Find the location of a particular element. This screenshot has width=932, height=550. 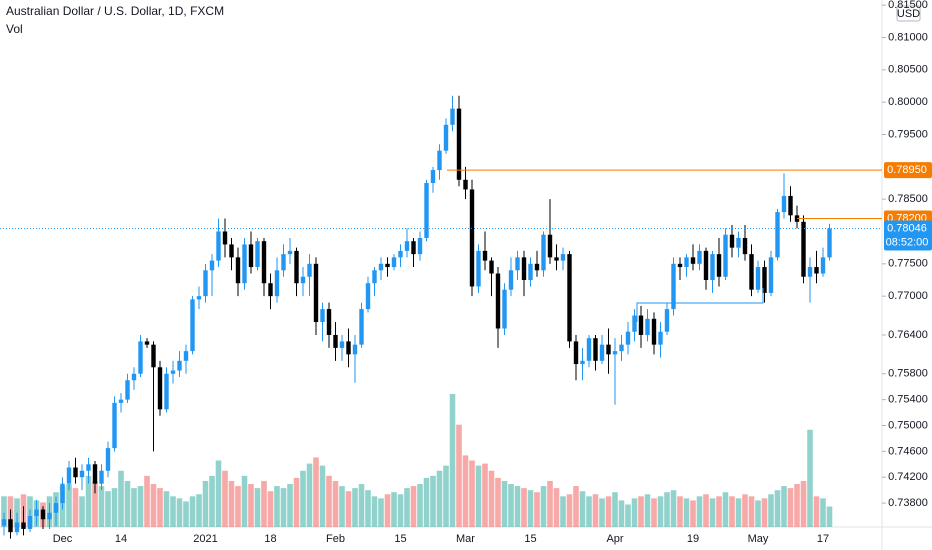

y-tick-label: 0.74200 is located at coordinates (908, 477).